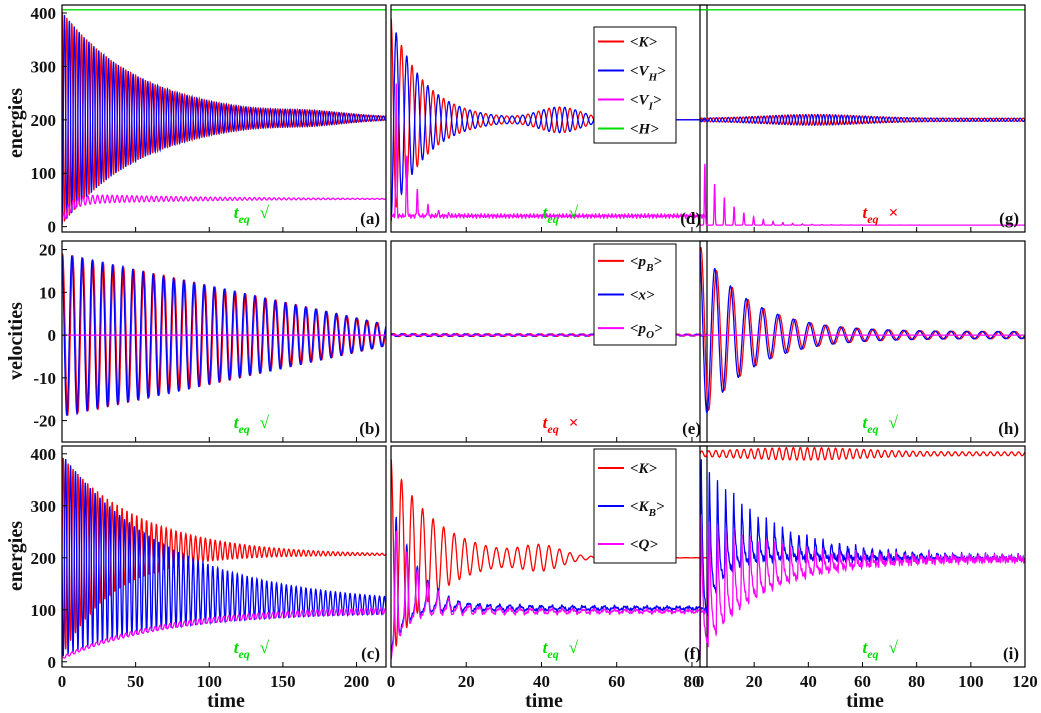 The image size is (1041, 713). Describe the element at coordinates (210, 681) in the screenshot. I see `x-tick-label: 100` at that location.